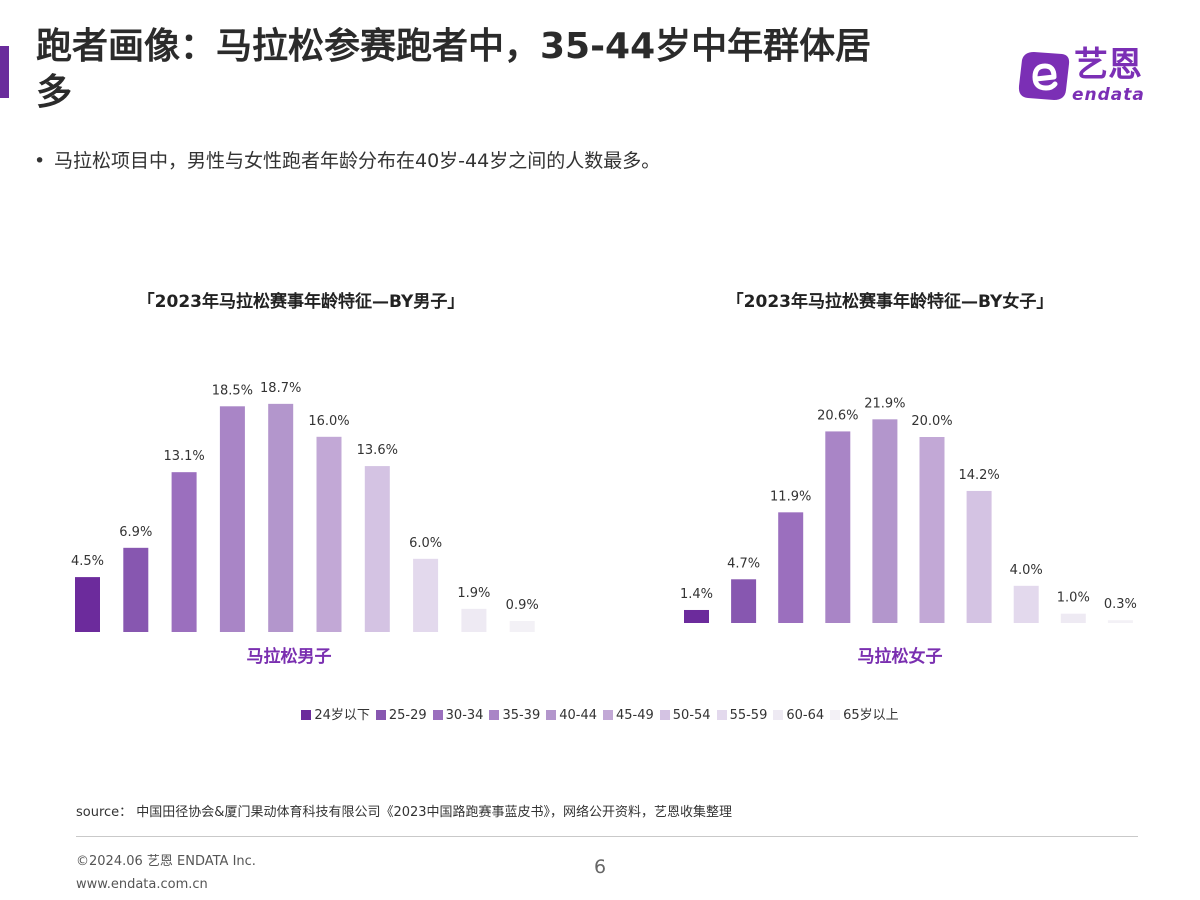  Describe the element at coordinates (607, 836) in the screenshot. I see `footer-divider` at that location.